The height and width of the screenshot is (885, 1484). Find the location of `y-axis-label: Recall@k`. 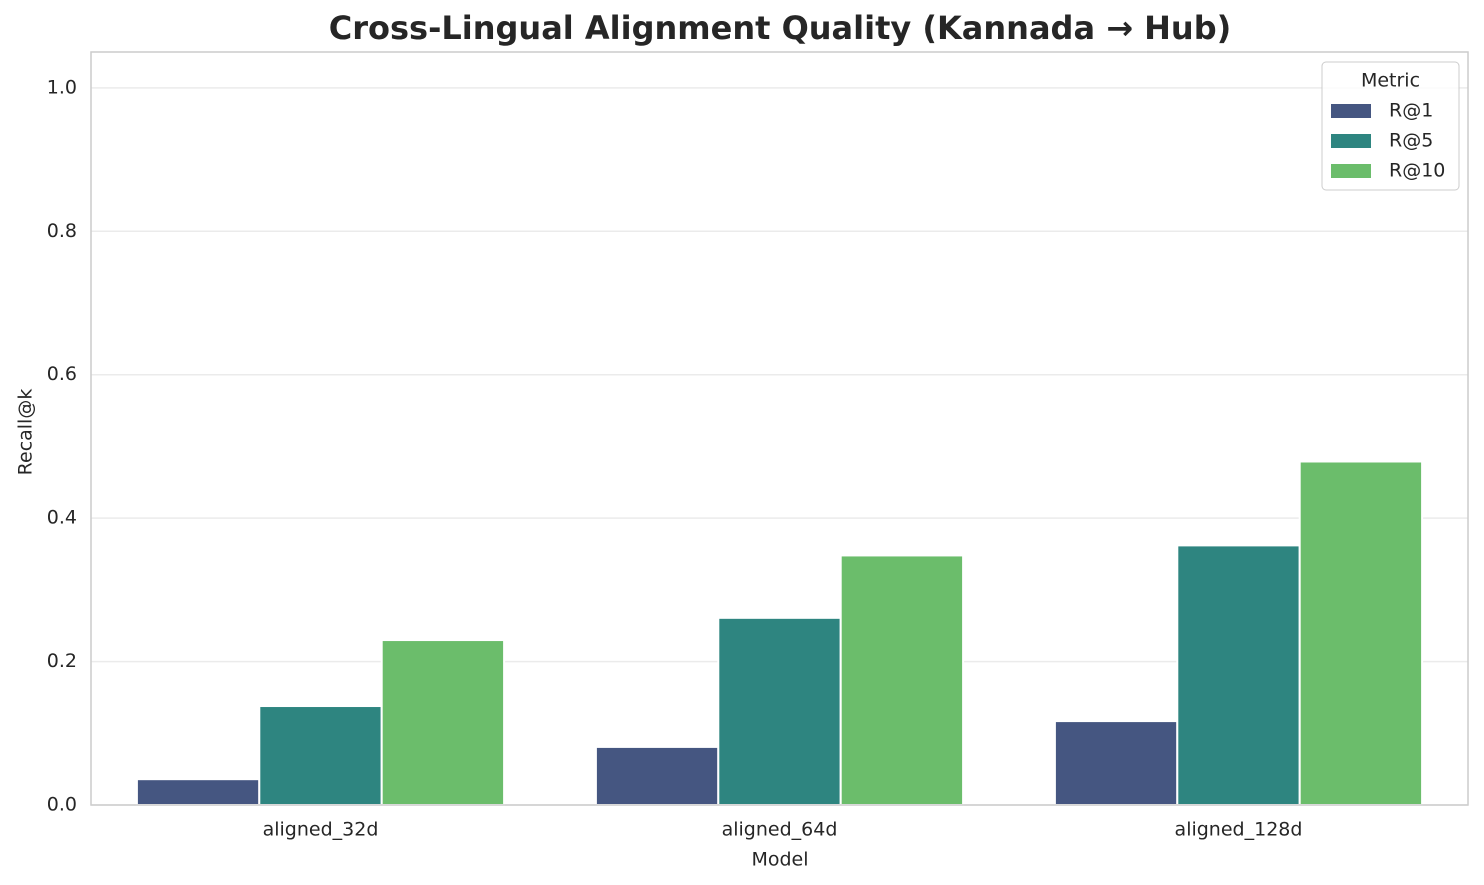

y-axis-label: Recall@k is located at coordinates (26, 432).